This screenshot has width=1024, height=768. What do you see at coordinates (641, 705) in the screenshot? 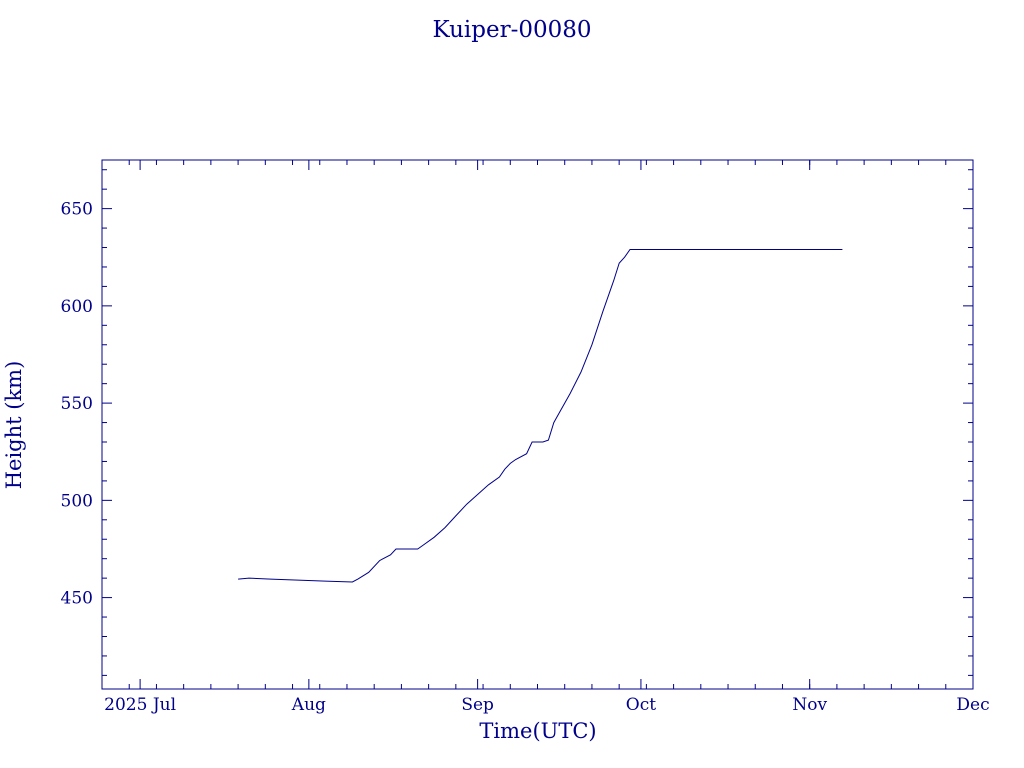
I see `x-tick-label: Oct` at bounding box center [641, 705].